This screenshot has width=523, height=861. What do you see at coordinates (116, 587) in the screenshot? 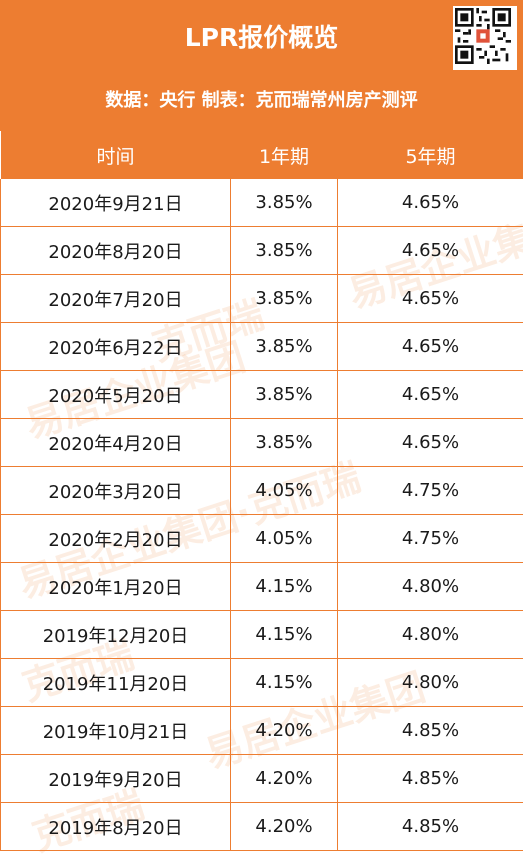
I see `cell-date: 2020年1月20日` at bounding box center [116, 587].